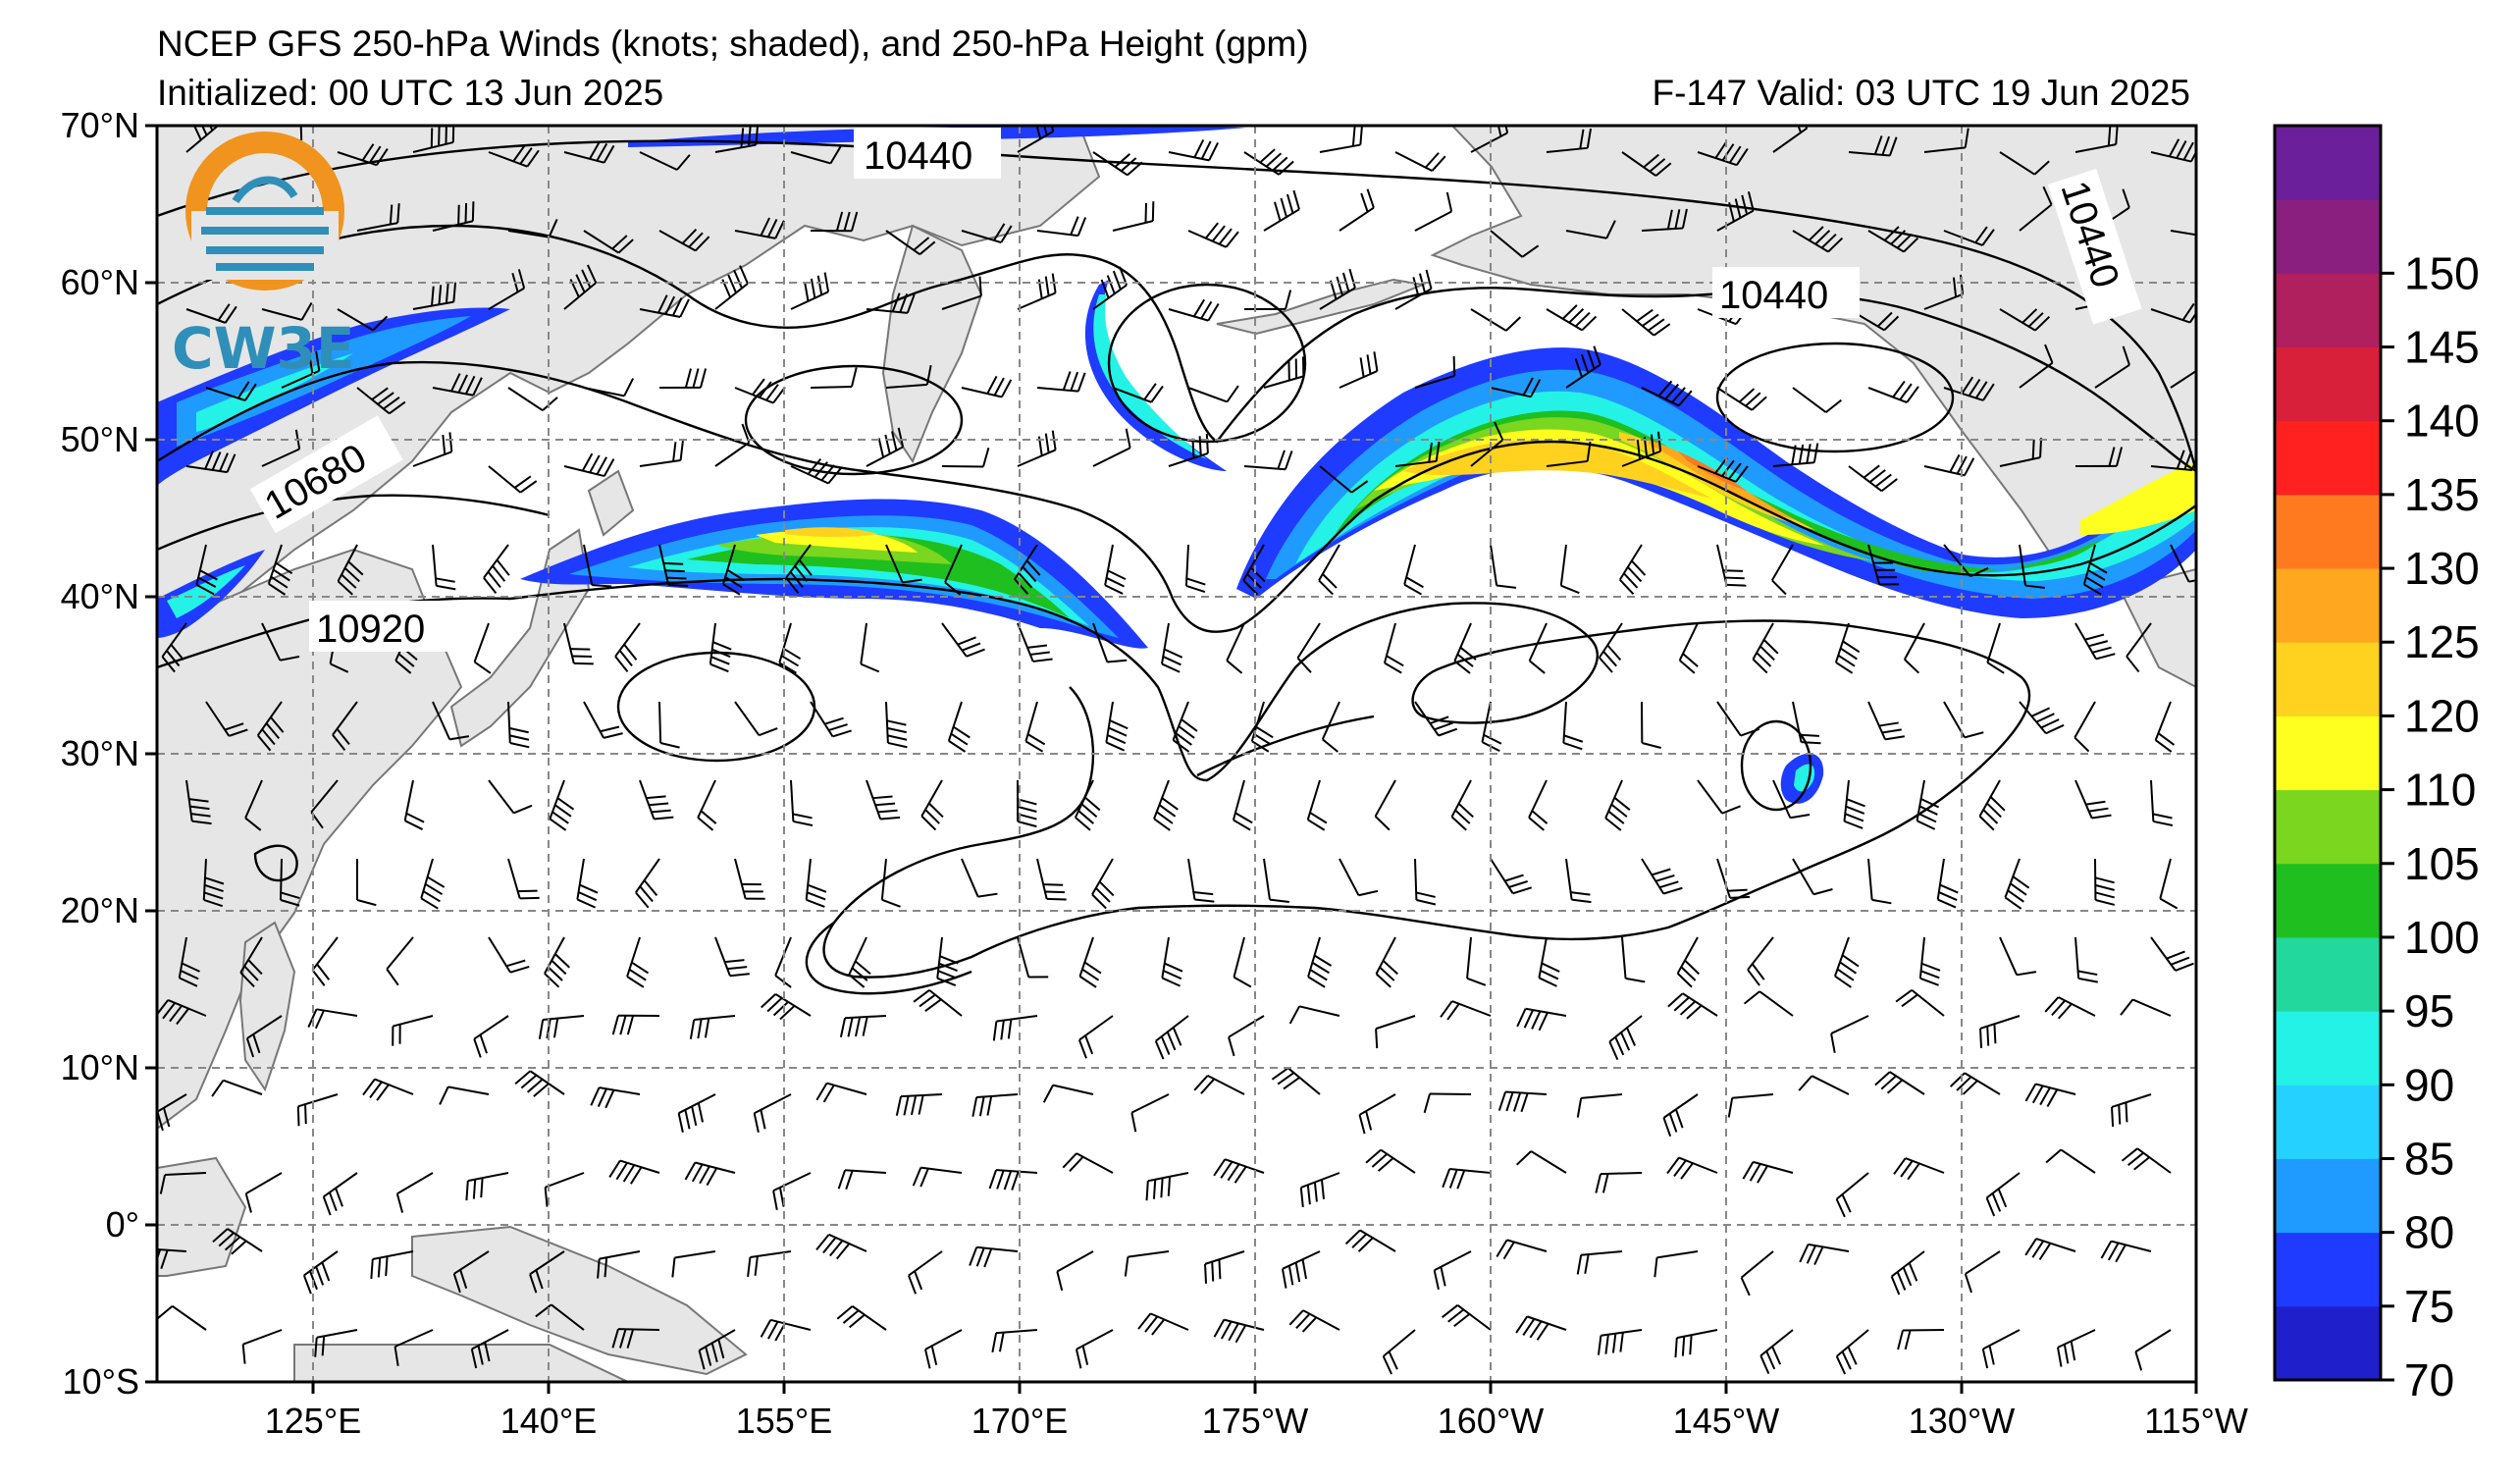 This screenshot has height=1483, width=2520. Describe the element at coordinates (122, 1224) in the screenshot. I see `lat-label: 0°` at that location.